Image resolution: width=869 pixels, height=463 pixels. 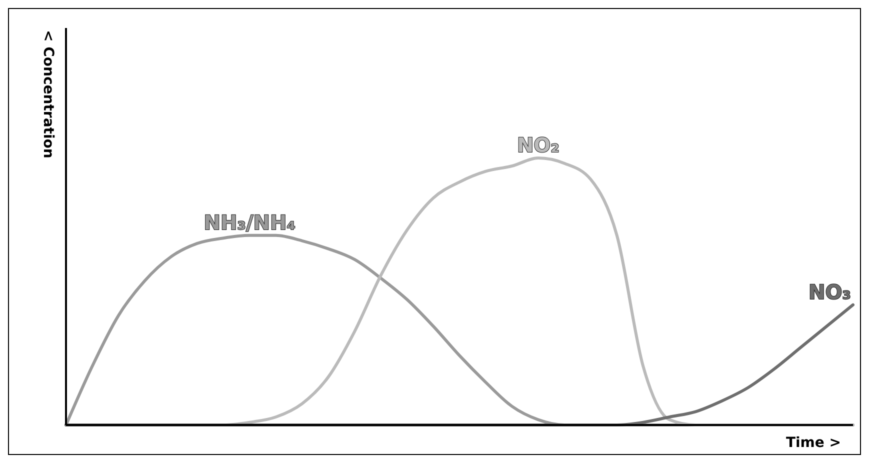 I want to click on x-axis-title: Time >, so click(x=813, y=443).